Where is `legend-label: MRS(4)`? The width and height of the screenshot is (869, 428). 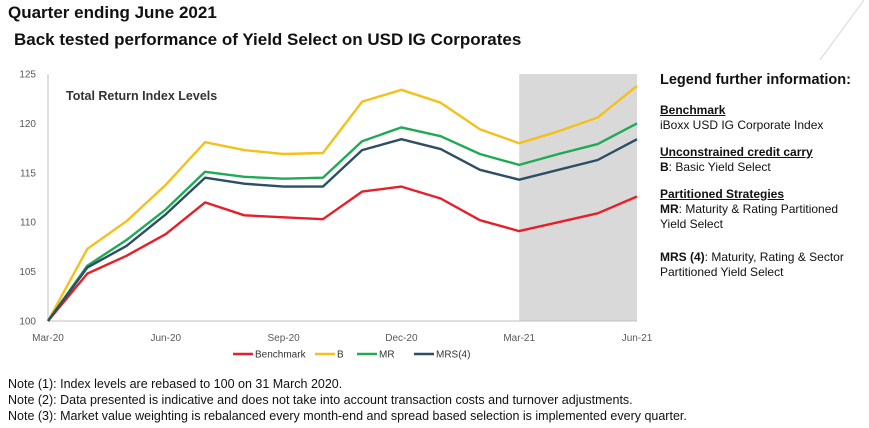
legend-label: MRS(4) is located at coordinates (453, 355).